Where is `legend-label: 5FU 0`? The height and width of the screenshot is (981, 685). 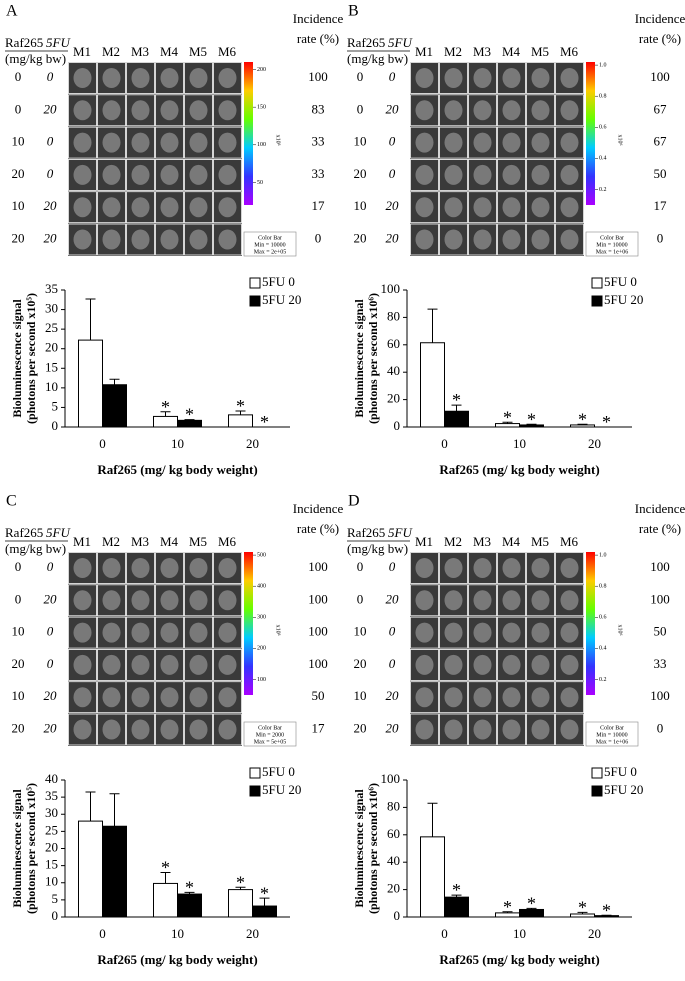
legend-label: 5FU 0 is located at coordinates (620, 771).